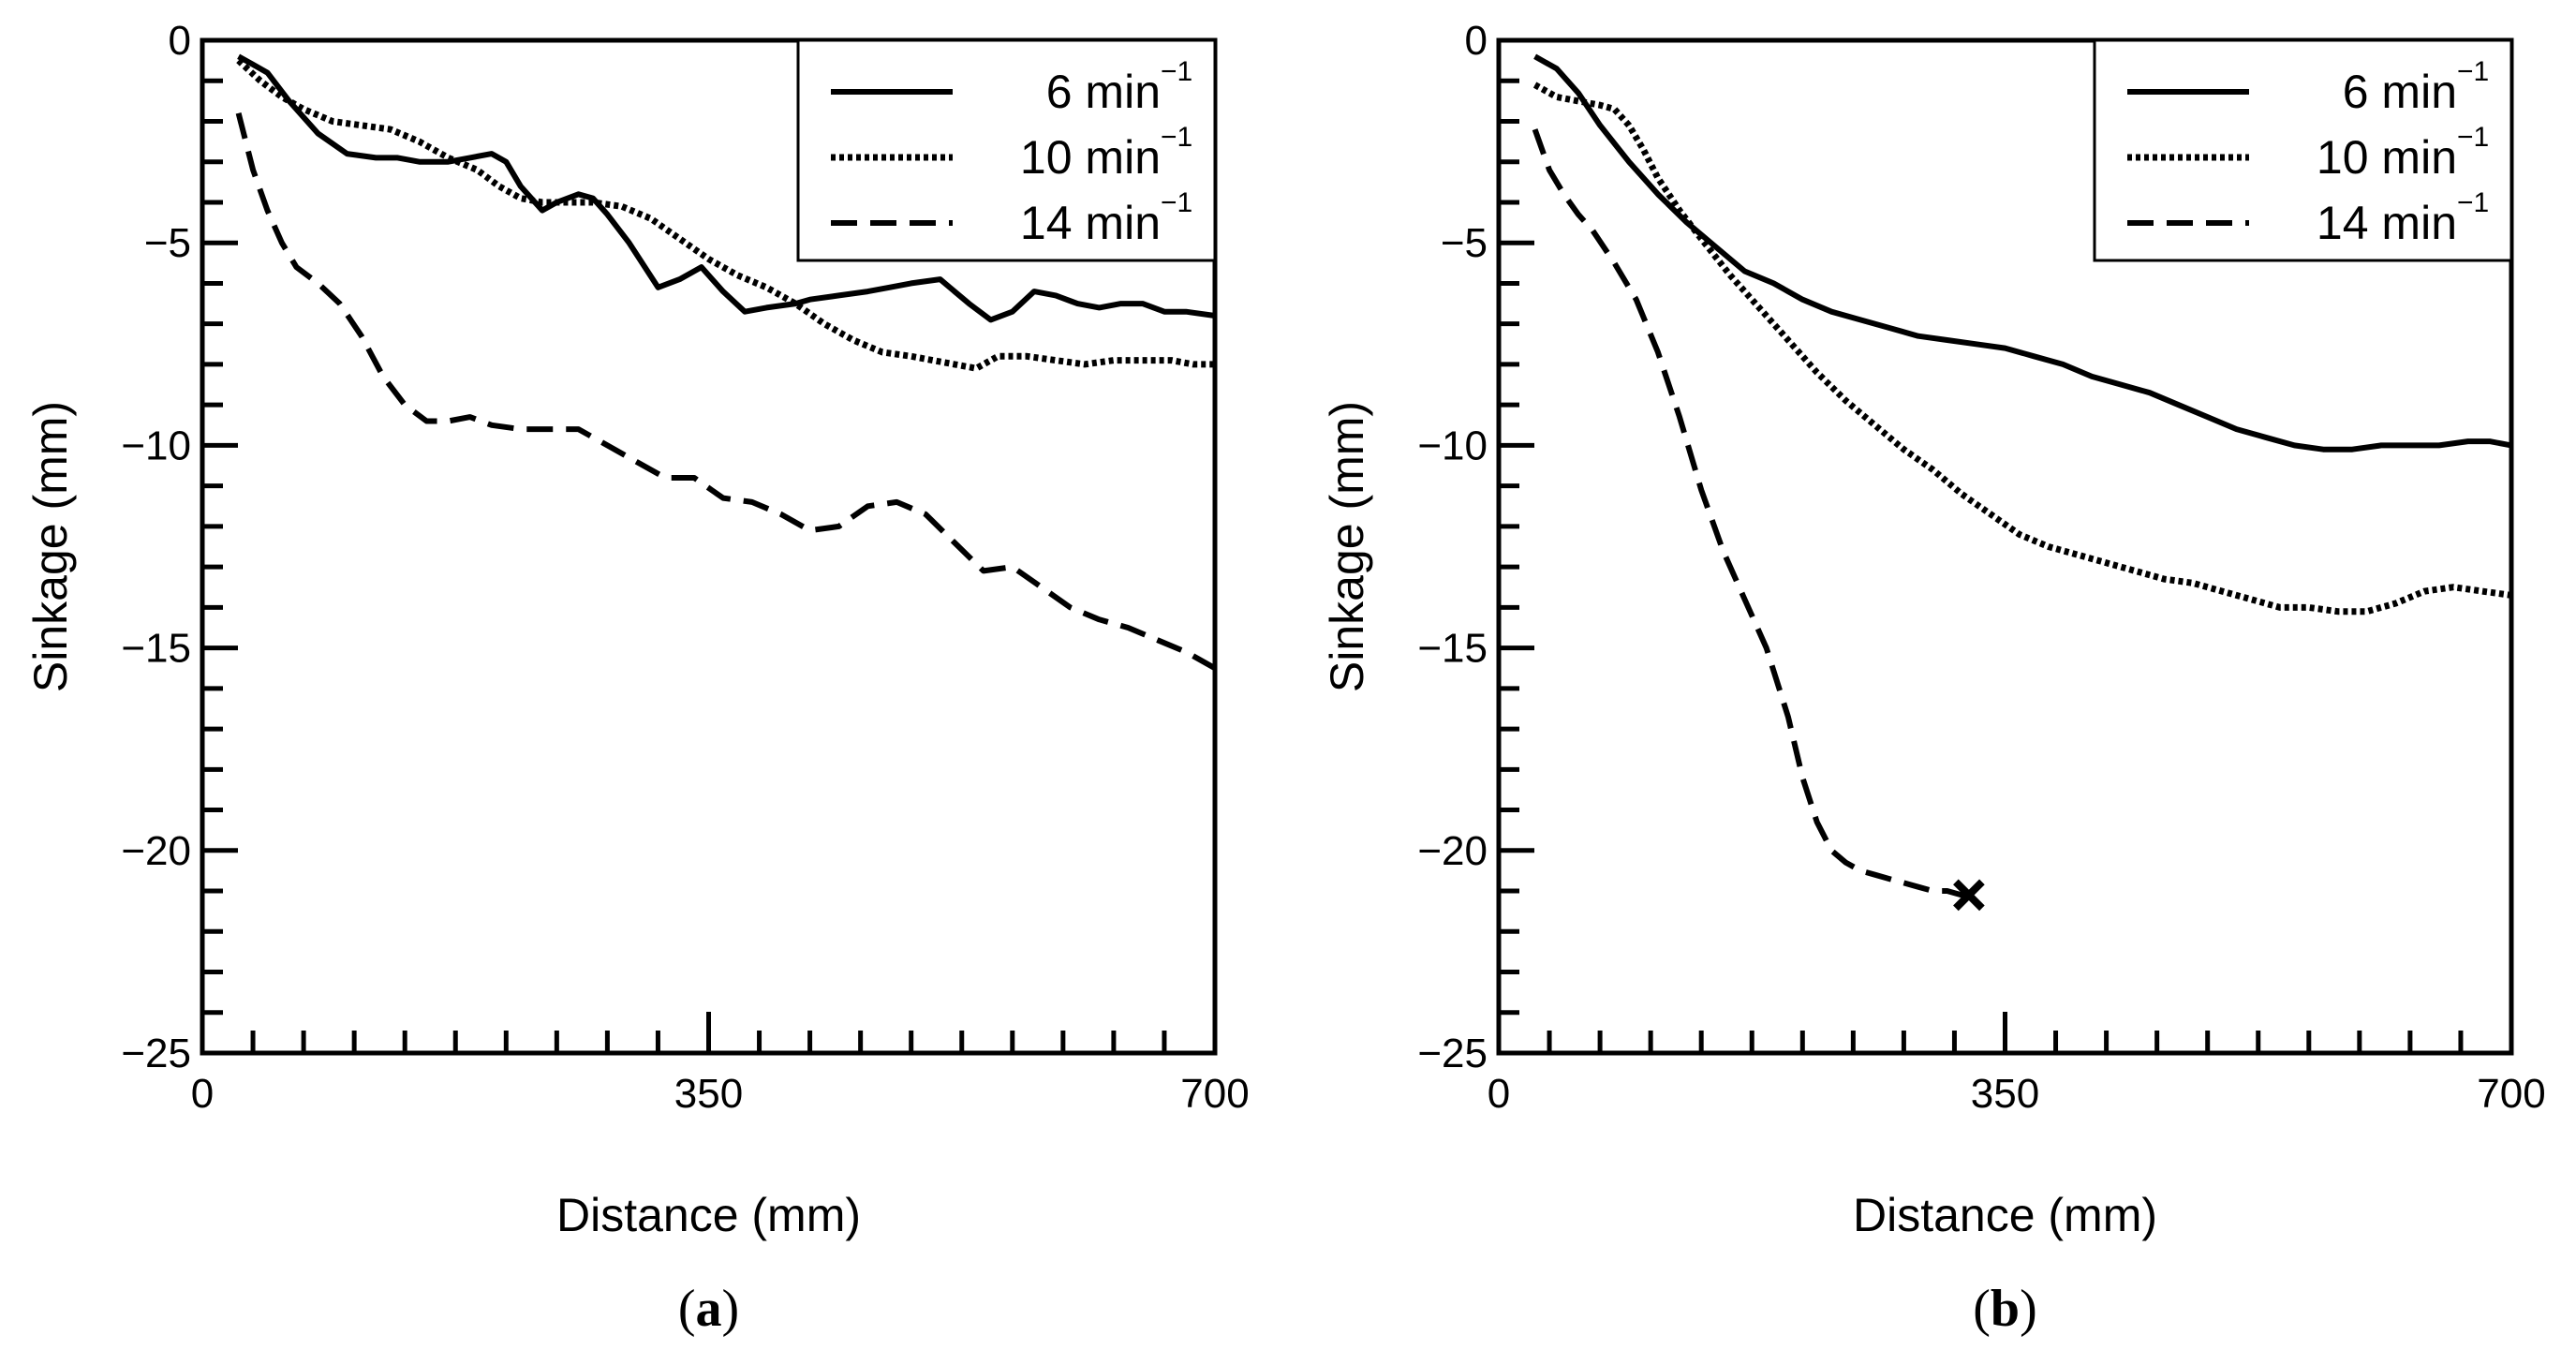 This screenshot has width=2576, height=1350. I want to click on panel-label: (a), so click(709, 1309).